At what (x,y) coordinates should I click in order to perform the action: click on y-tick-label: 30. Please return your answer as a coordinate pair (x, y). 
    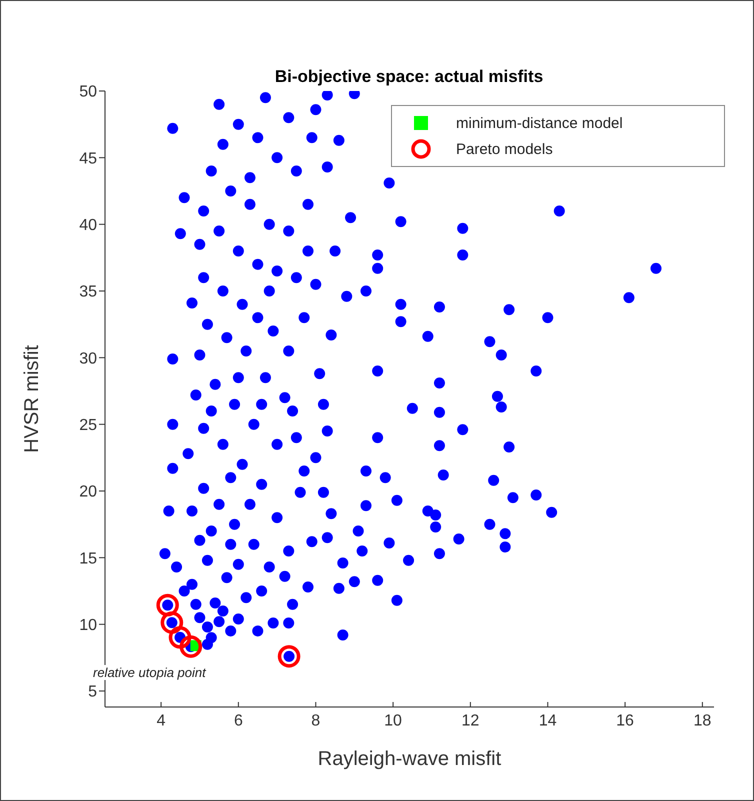
    Looking at the image, I should click on (88, 359).